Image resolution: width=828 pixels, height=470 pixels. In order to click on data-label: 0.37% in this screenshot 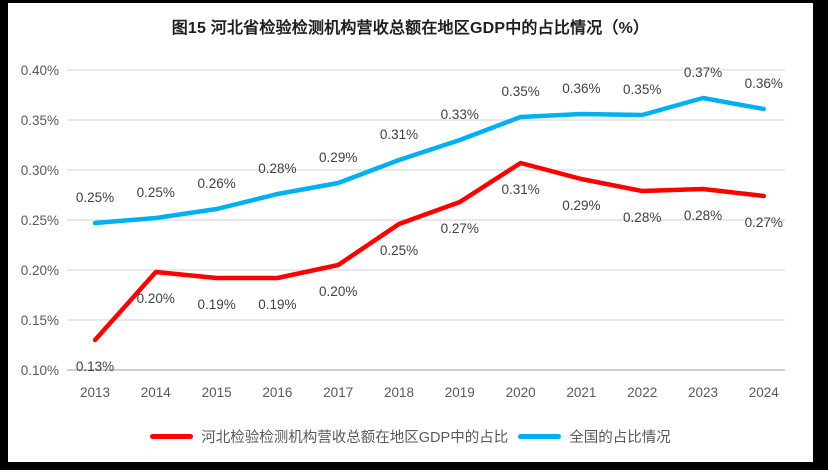, I will do `click(703, 72)`.